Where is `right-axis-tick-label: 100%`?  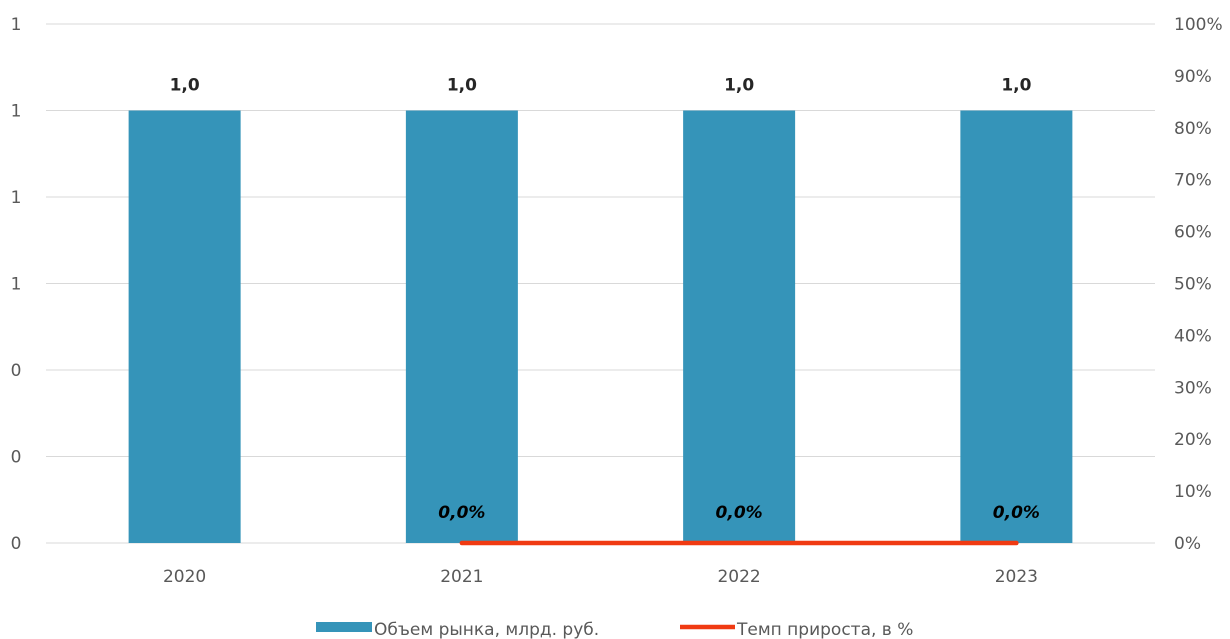
right-axis-tick-label: 100% is located at coordinates (1198, 25).